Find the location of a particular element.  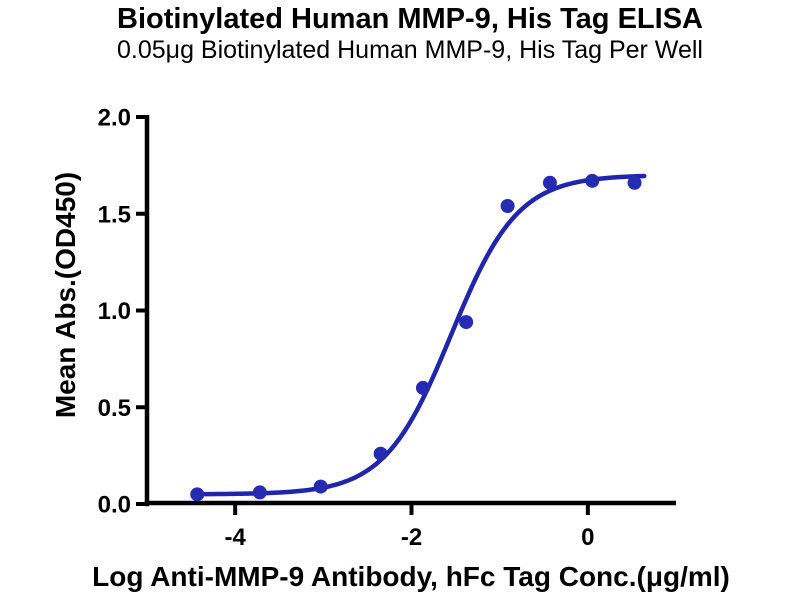

y-tick-label: 1.5 is located at coordinates (114, 214).